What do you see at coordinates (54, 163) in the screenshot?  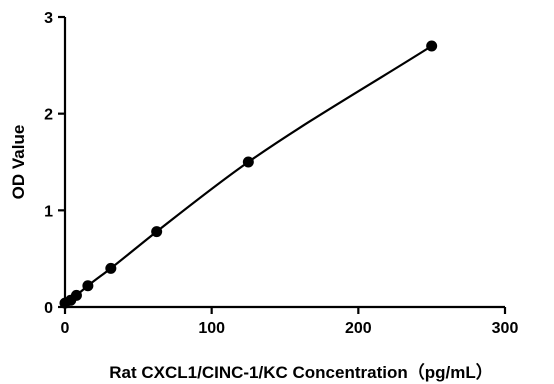 I see `y-axis-ticks: 0 1 2 3` at bounding box center [54, 163].